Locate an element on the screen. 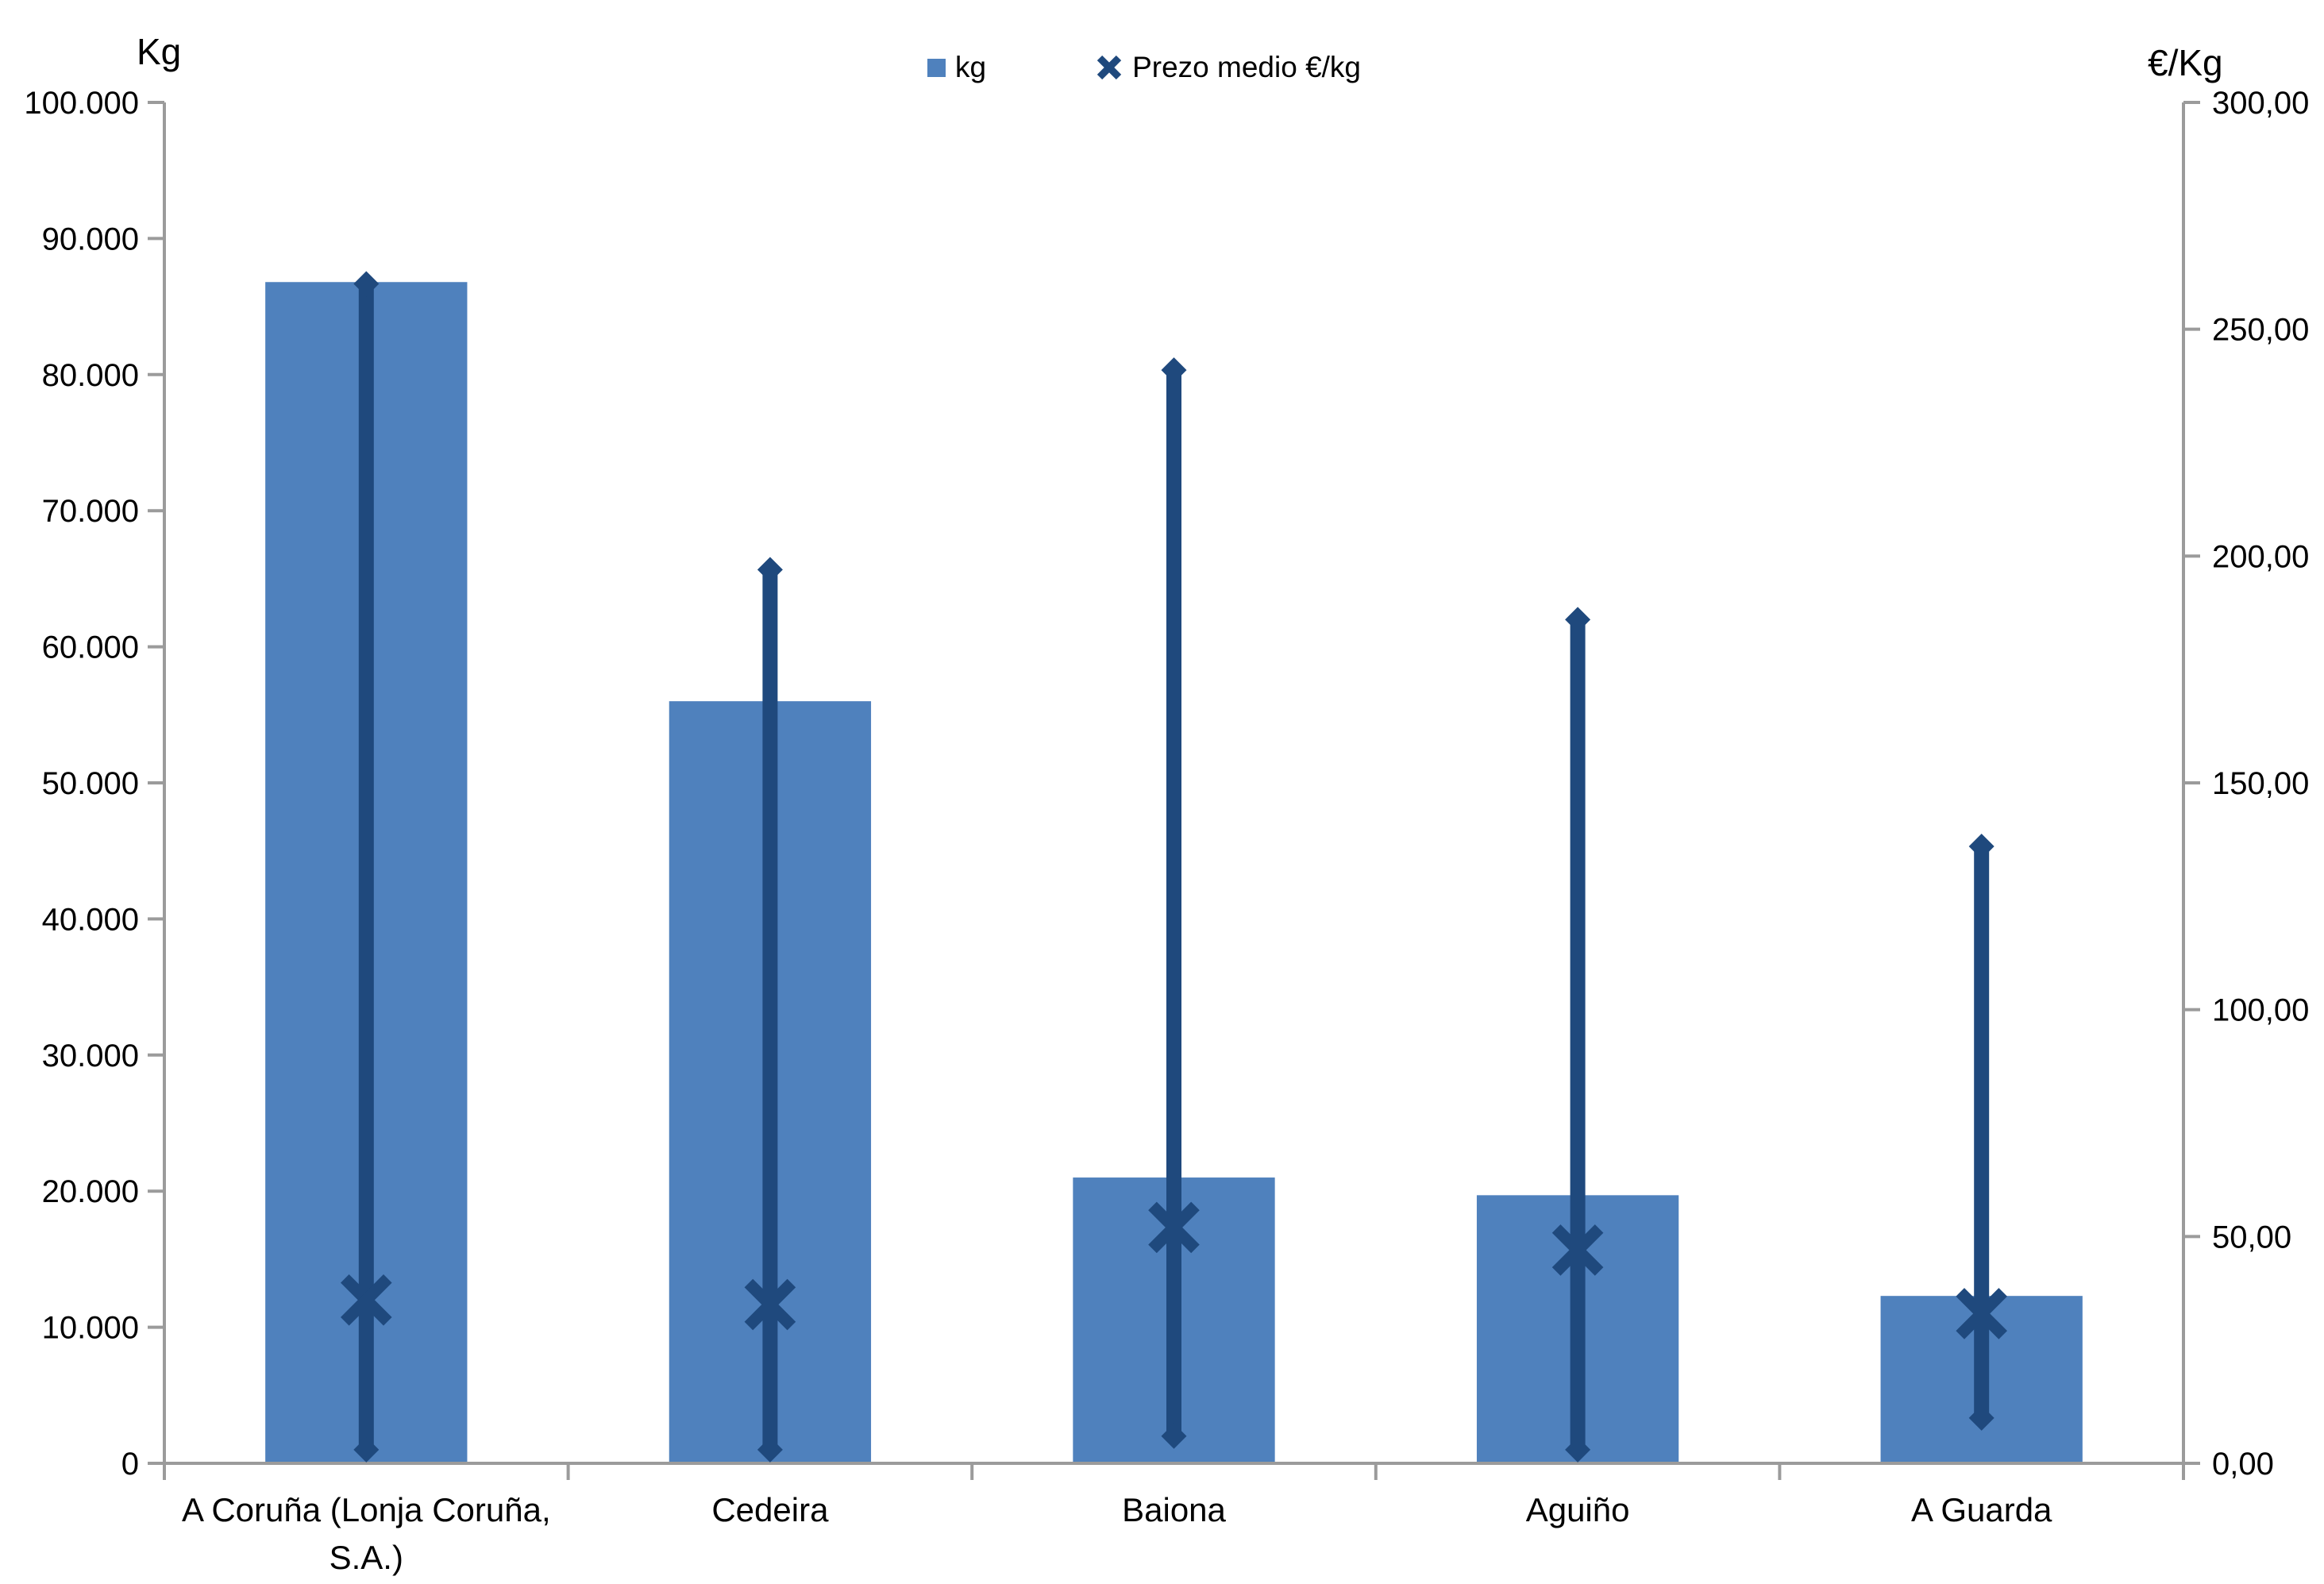  right-axis-tick-label: 300,00 is located at coordinates (2260, 104).